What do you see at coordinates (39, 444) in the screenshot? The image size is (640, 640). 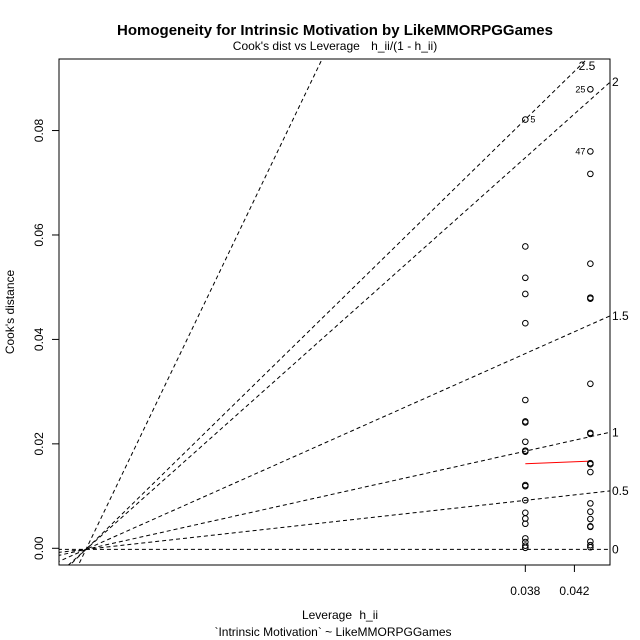 I see `y-tick-label-1: 0.02` at bounding box center [39, 444].